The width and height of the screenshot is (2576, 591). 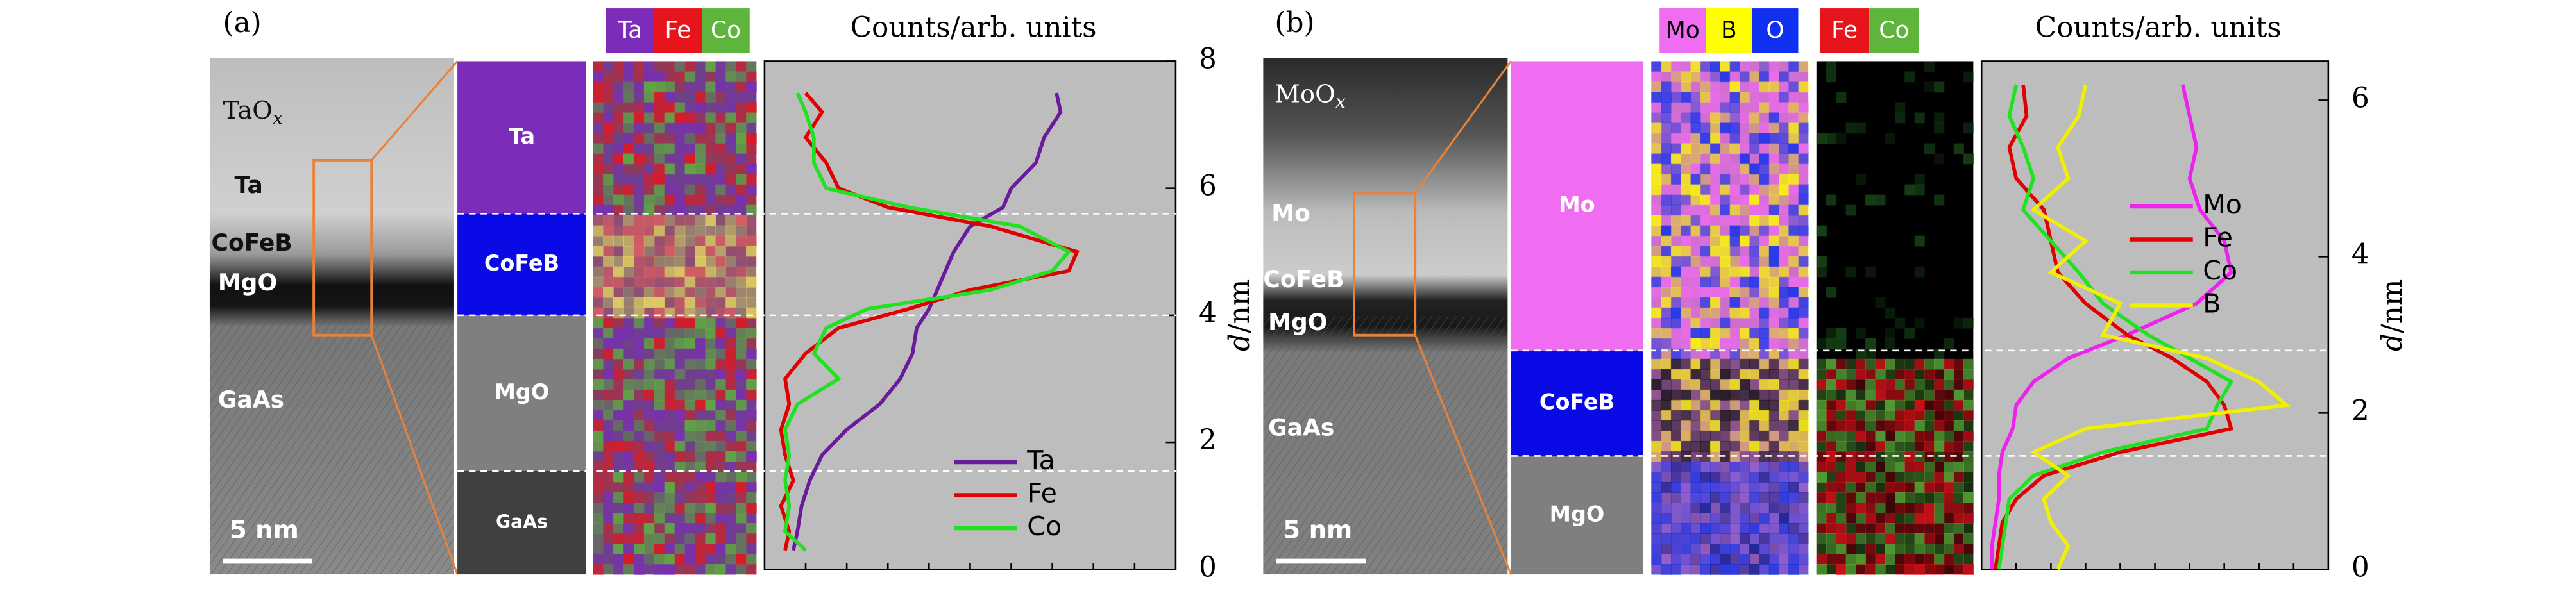 I want to click on layer-label: CoFeB, so click(x=521, y=264).